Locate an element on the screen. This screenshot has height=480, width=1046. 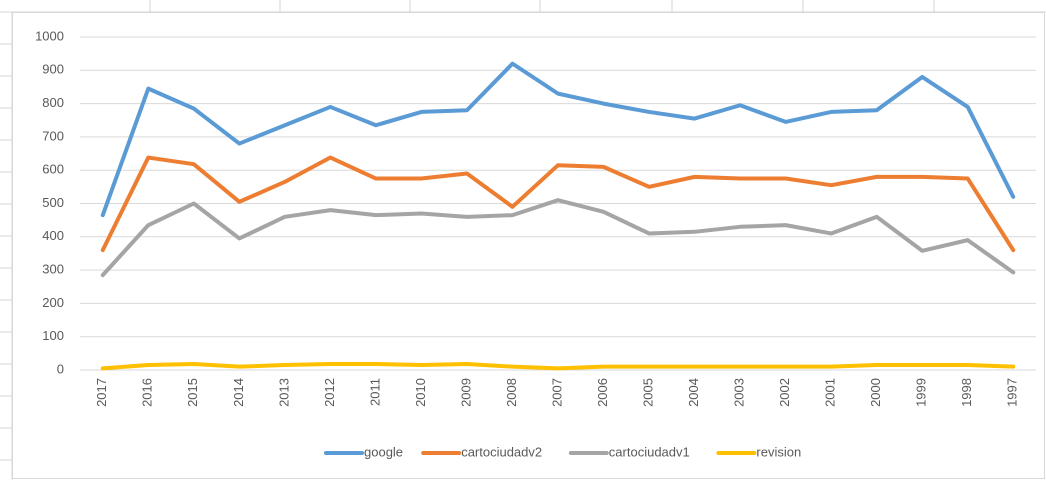
x-tick-label: 2015 is located at coordinates (192, 392).